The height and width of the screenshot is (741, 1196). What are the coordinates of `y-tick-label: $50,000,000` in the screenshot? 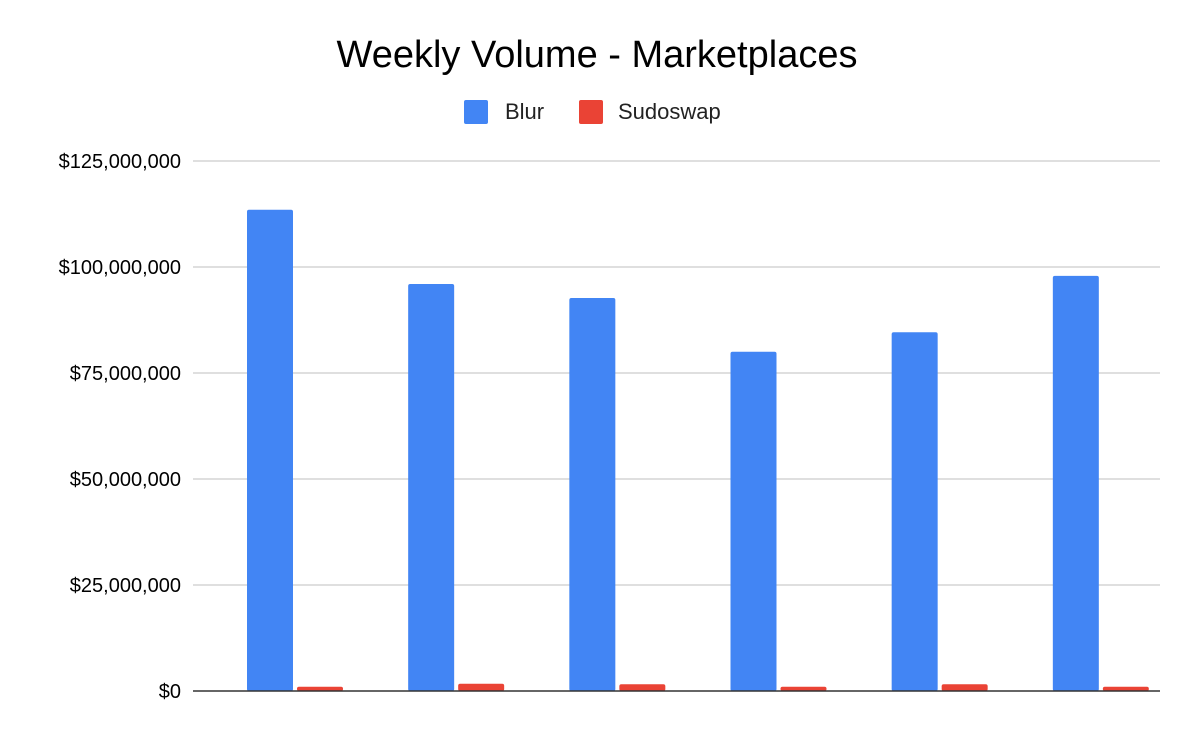 It's located at (125, 480).